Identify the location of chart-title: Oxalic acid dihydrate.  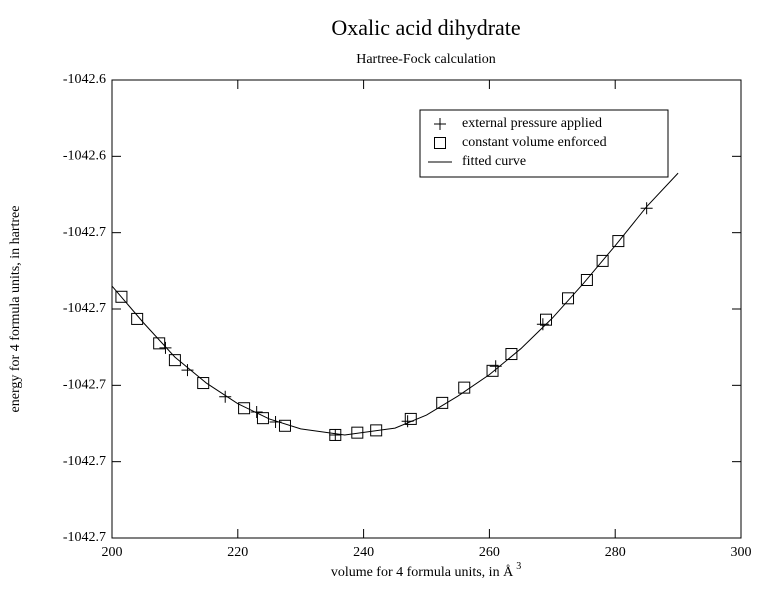
(425, 27).